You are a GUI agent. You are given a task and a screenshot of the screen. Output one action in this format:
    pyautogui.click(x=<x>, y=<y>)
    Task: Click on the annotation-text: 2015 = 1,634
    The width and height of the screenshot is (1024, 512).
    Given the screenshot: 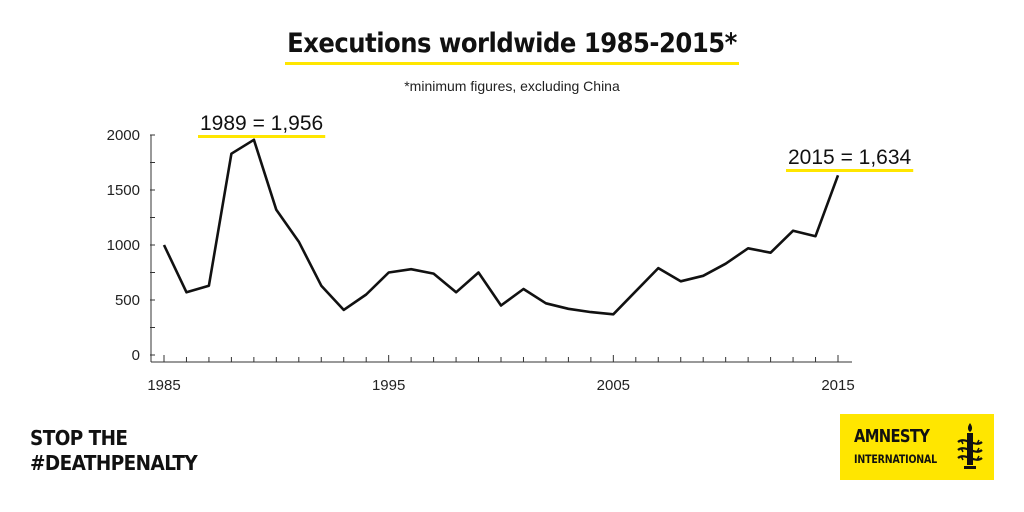 What is the action you would take?
    pyautogui.click(x=850, y=157)
    